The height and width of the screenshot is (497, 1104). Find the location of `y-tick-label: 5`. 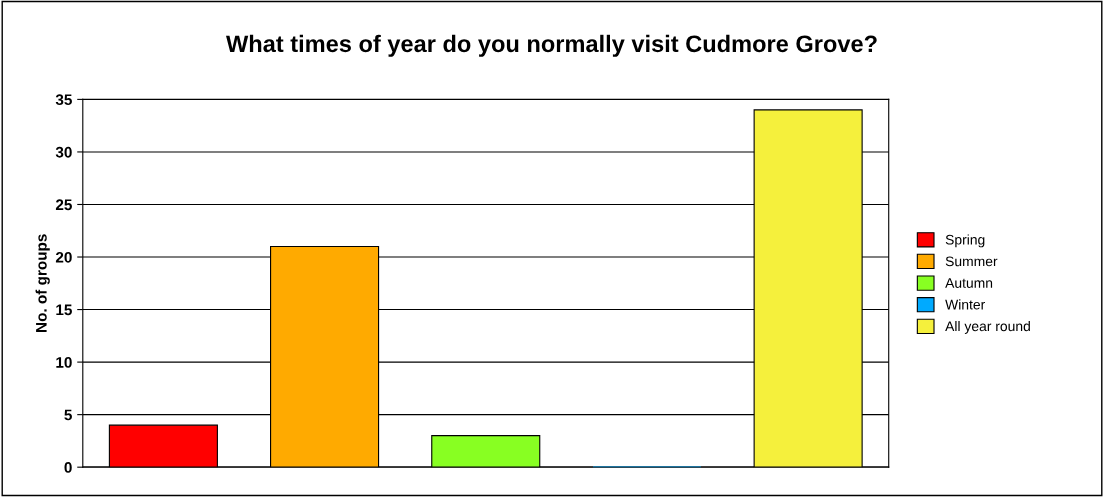

y-tick-label: 5 is located at coordinates (68, 415).